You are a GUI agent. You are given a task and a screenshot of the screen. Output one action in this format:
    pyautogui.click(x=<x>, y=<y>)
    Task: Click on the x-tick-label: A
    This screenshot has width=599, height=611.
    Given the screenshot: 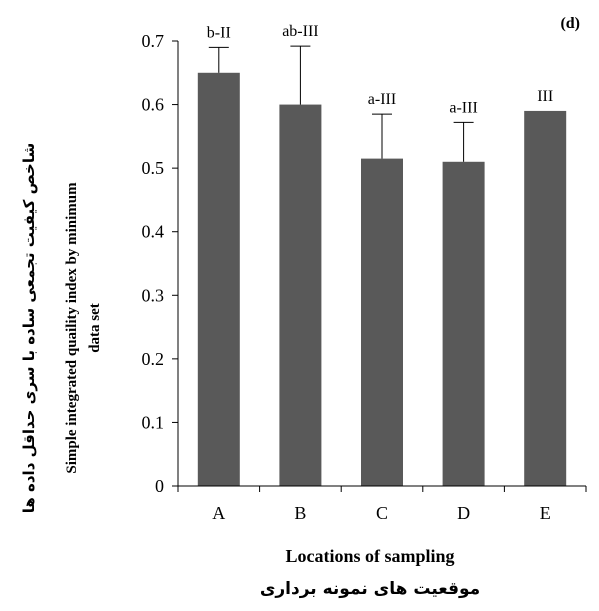 What is the action you would take?
    pyautogui.click(x=218, y=513)
    